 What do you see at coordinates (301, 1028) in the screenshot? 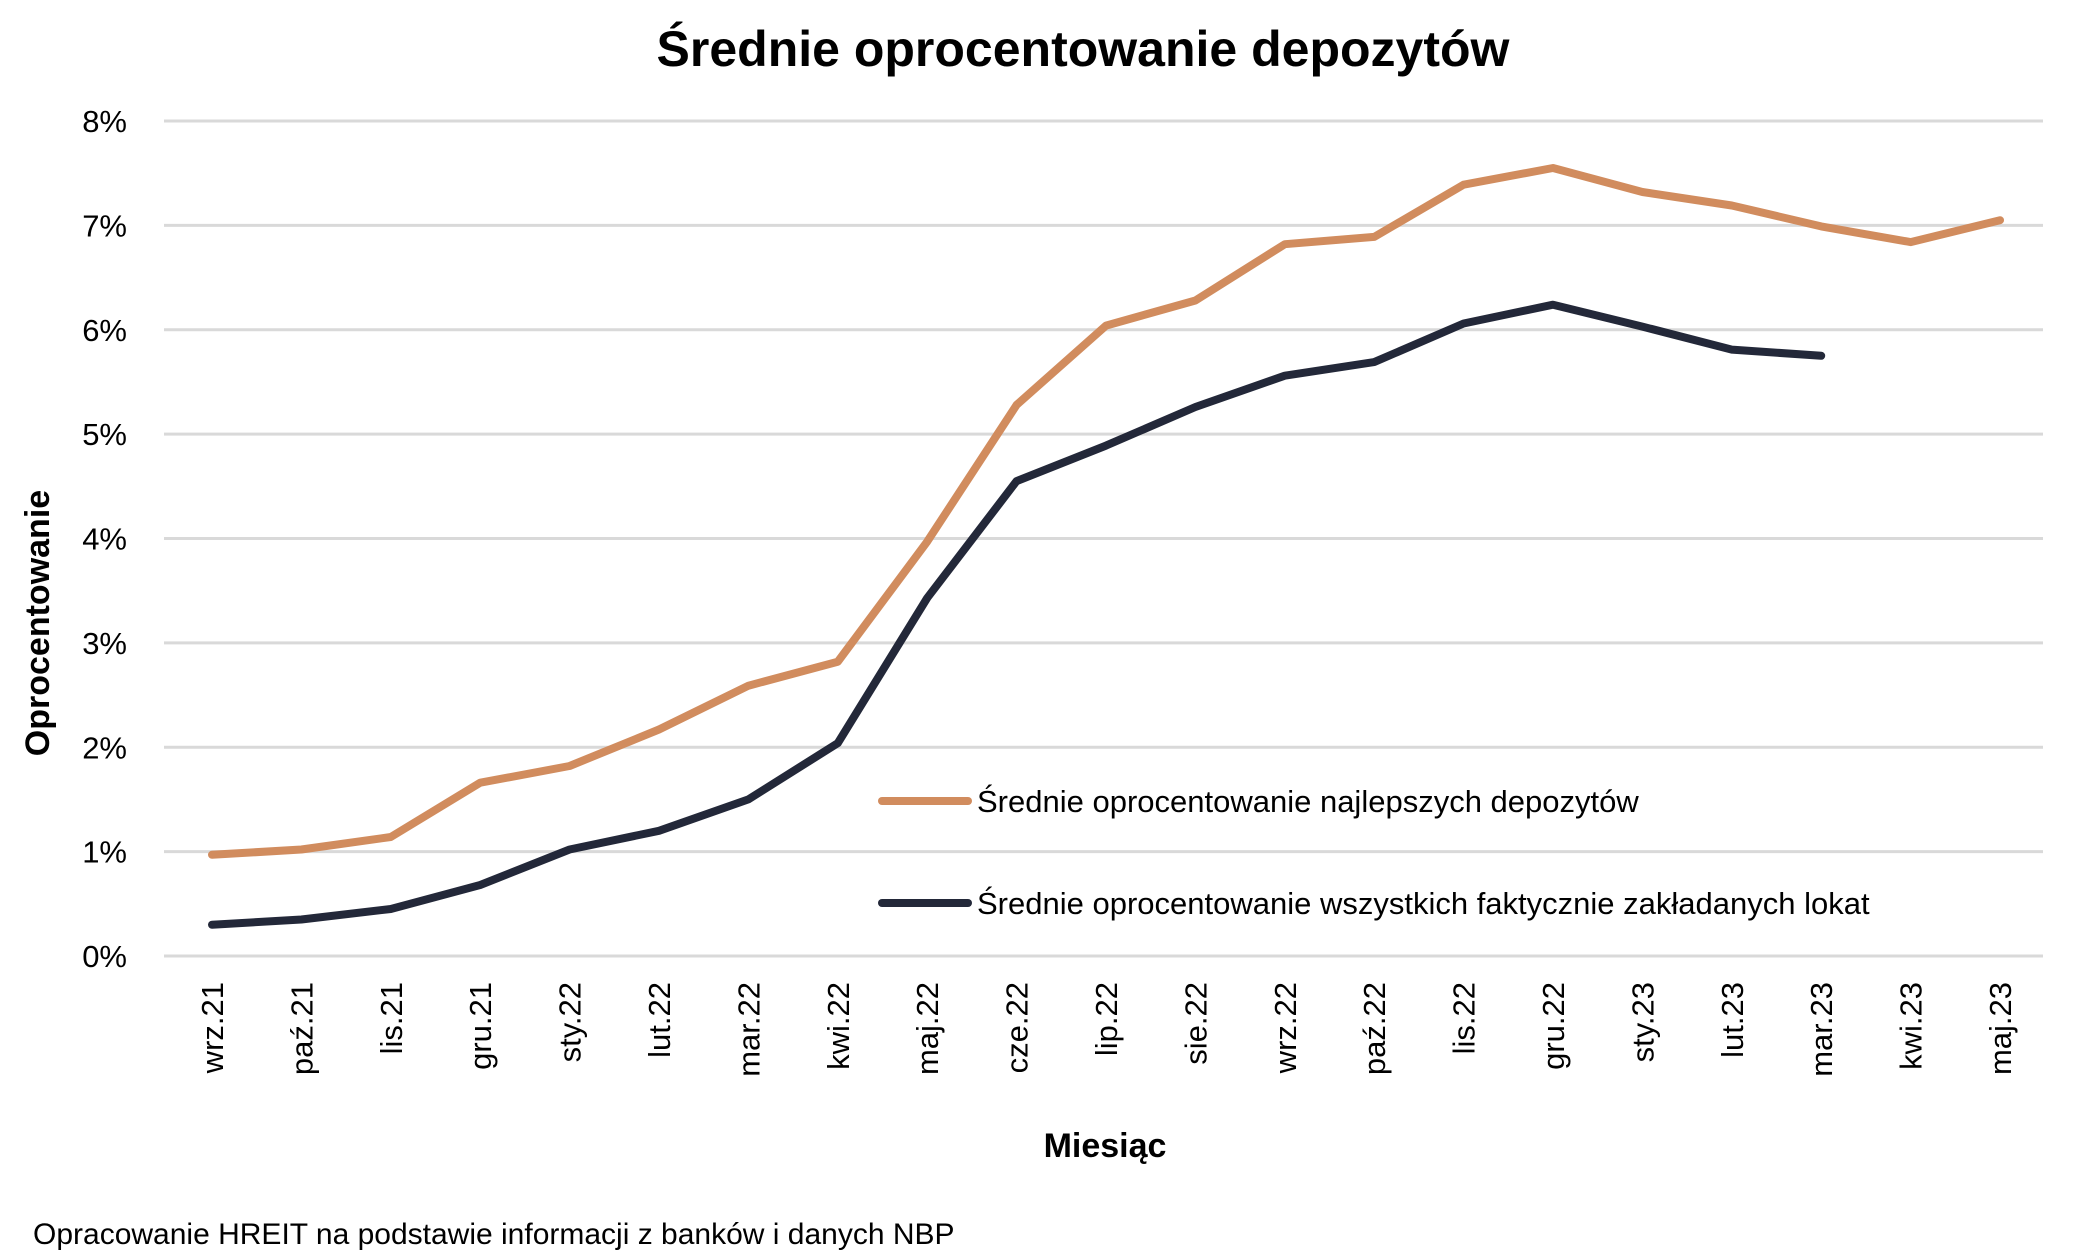
I see `x-tick-label: paź.21` at bounding box center [301, 1028].